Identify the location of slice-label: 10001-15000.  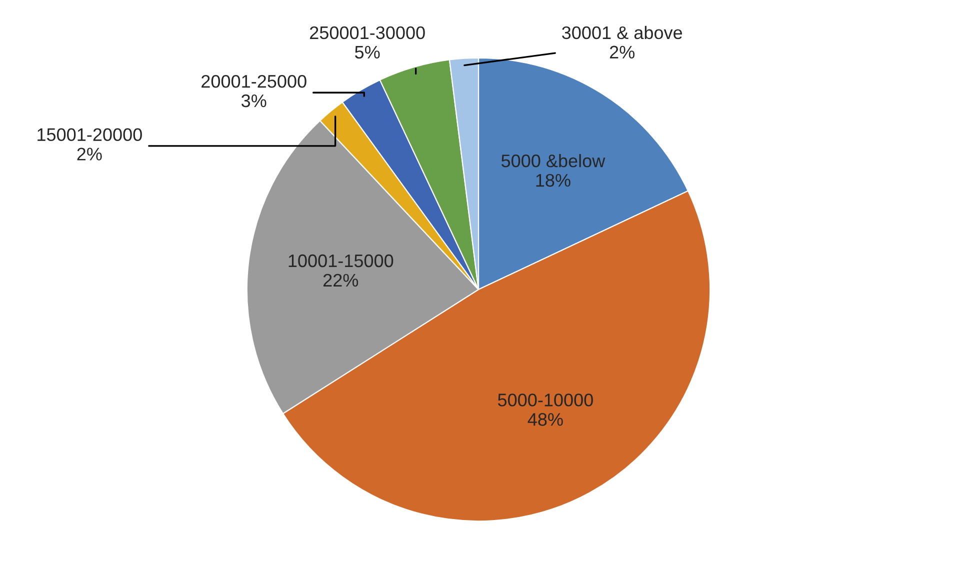
(341, 261).